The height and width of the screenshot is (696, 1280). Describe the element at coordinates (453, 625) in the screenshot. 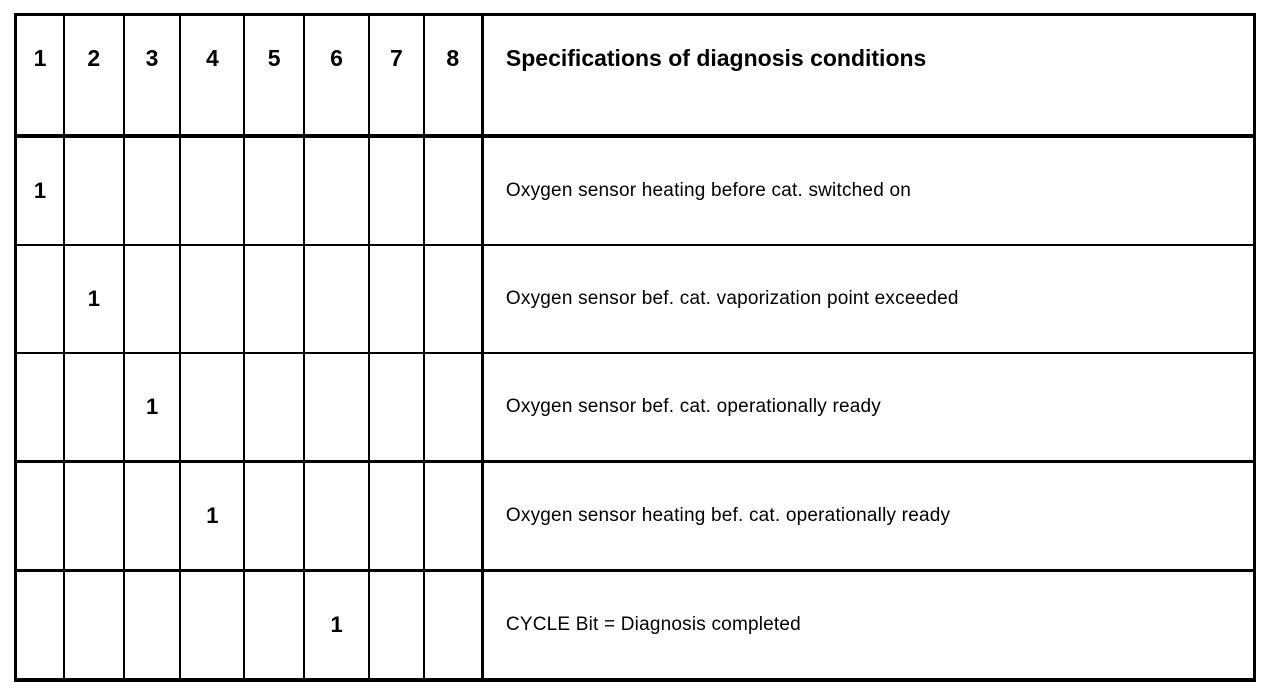

I see `cell-r5-c8` at that location.